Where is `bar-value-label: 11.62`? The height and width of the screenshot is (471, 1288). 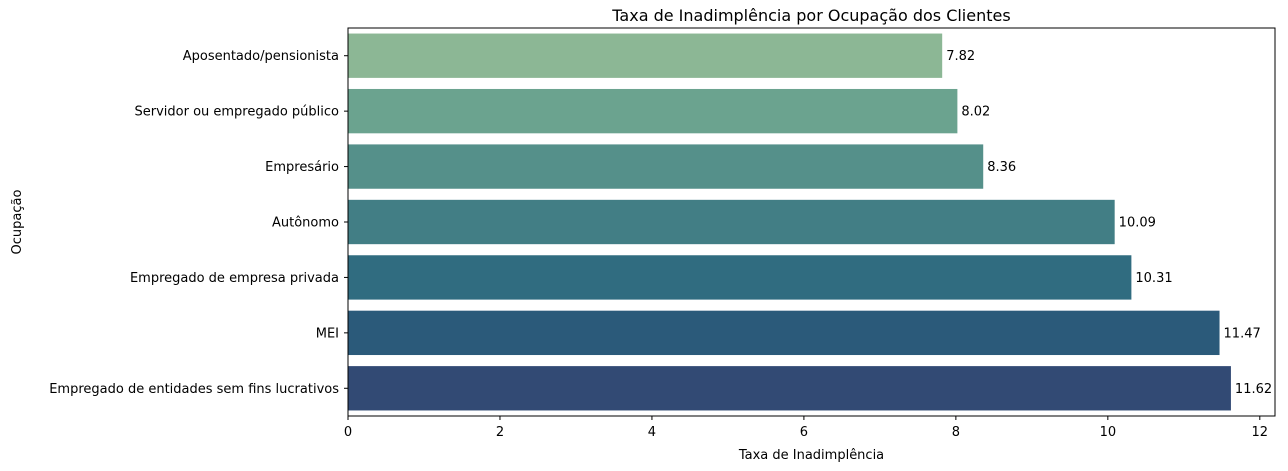 bar-value-label: 11.62 is located at coordinates (1253, 389).